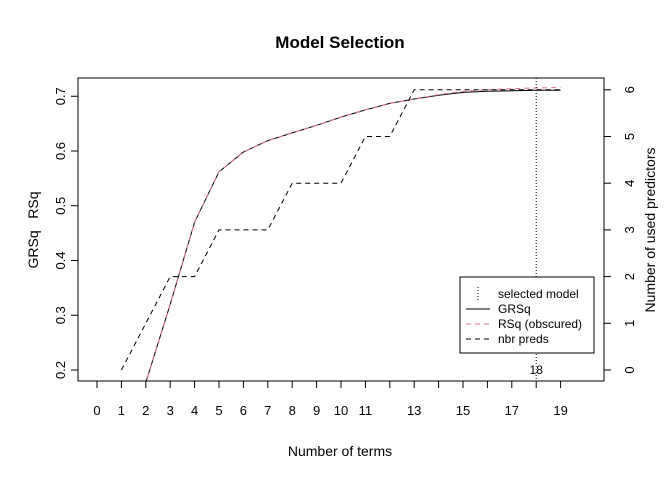  Describe the element at coordinates (60, 96) in the screenshot. I see `y-left-tick-label: 0.7` at that location.